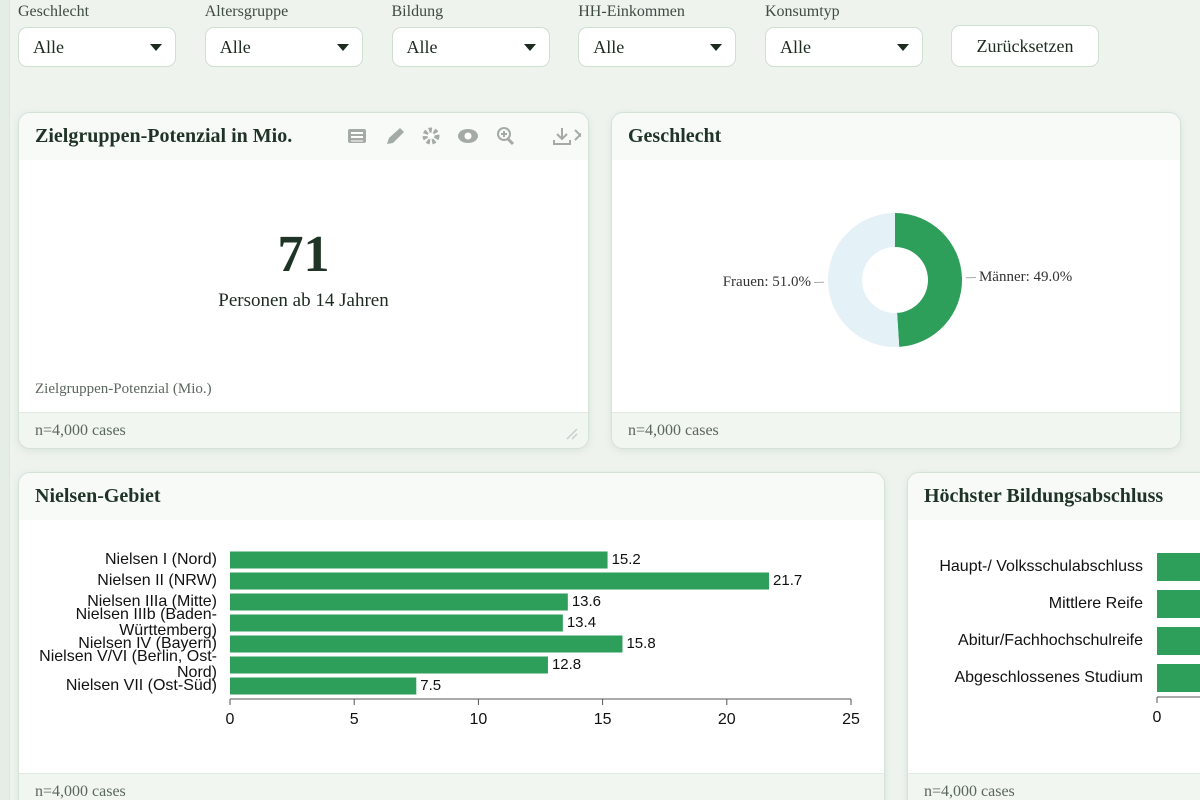 This screenshot has height=800, width=1200. What do you see at coordinates (147, 643) in the screenshot?
I see `y-tick-label: Nielsen IV (Bayern)` at bounding box center [147, 643].